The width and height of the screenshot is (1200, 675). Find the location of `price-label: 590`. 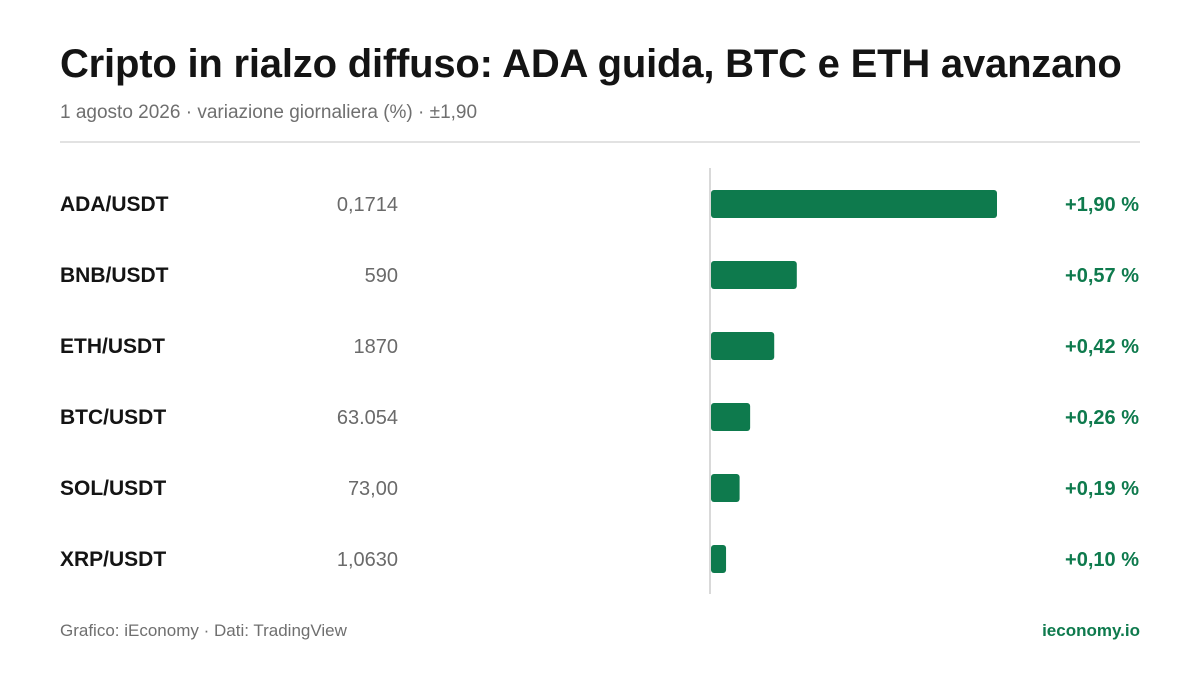

price-label: 590 is located at coordinates (381, 276).